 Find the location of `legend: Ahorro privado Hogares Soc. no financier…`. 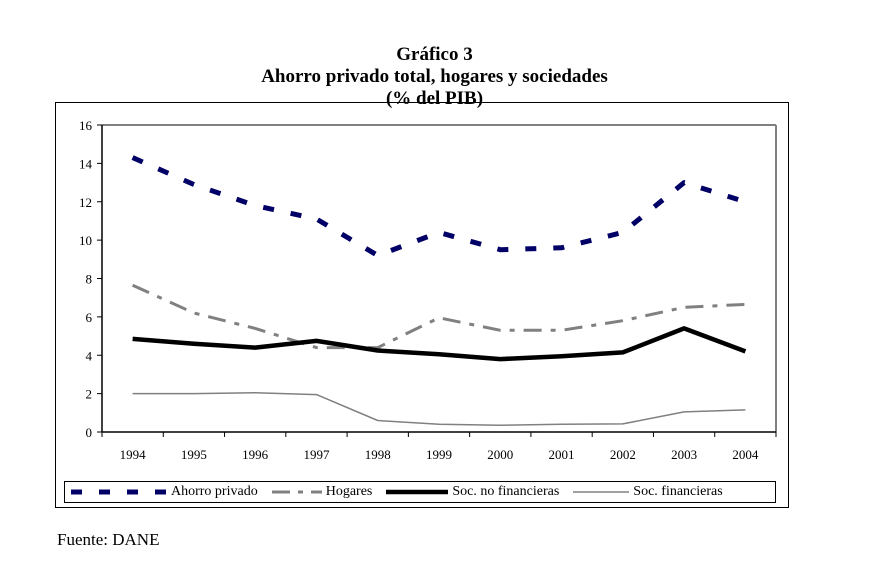

legend: Ahorro privado Hogares Soc. no financier… is located at coordinates (420, 492).